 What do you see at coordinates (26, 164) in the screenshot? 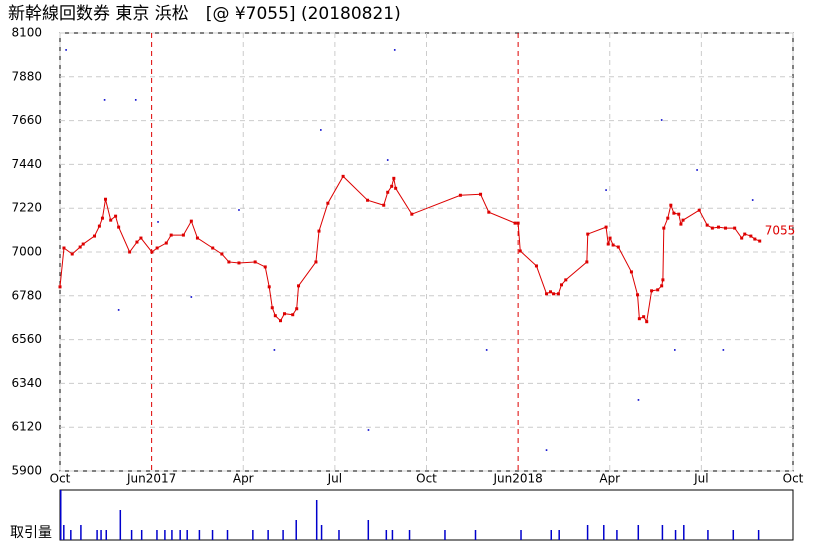
I see `y-tick-label: 7440` at bounding box center [26, 164].